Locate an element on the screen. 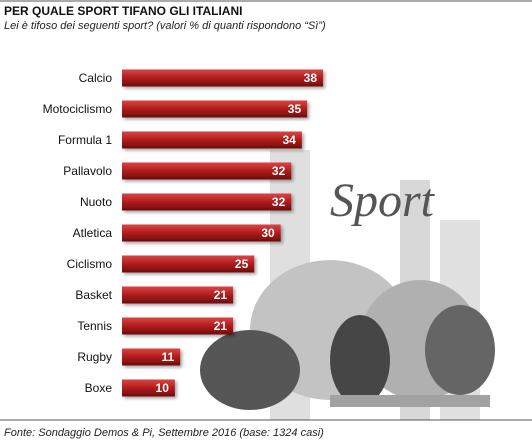  category-label: Formula 1 is located at coordinates (85, 140).